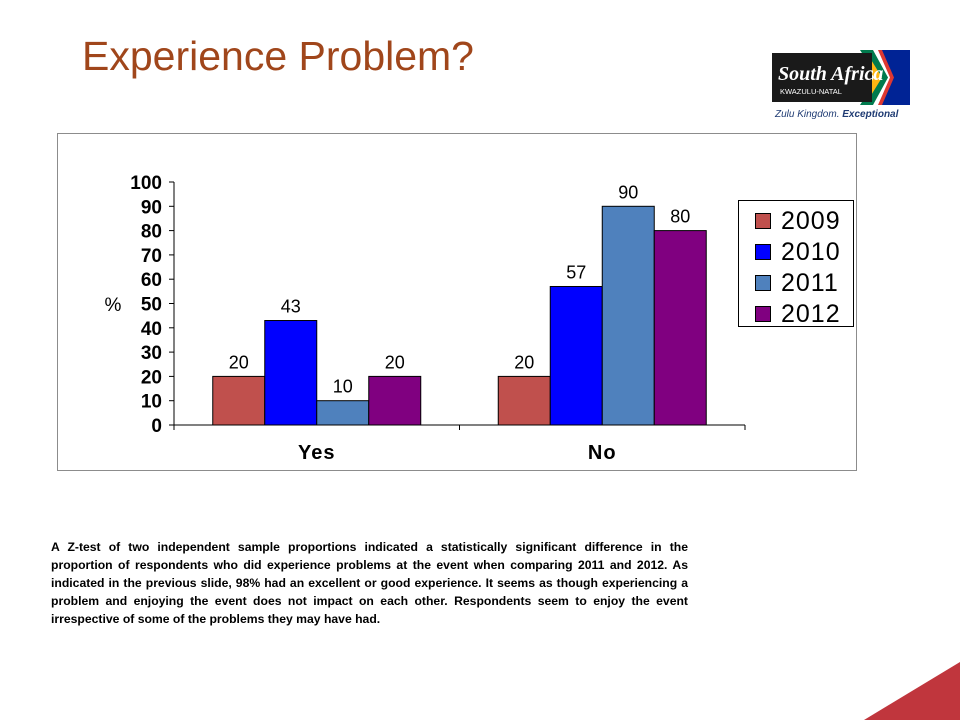 The width and height of the screenshot is (960, 720). What do you see at coordinates (811, 91) in the screenshot?
I see `logo-region-text: KWAZULU-NATAL` at bounding box center [811, 91].